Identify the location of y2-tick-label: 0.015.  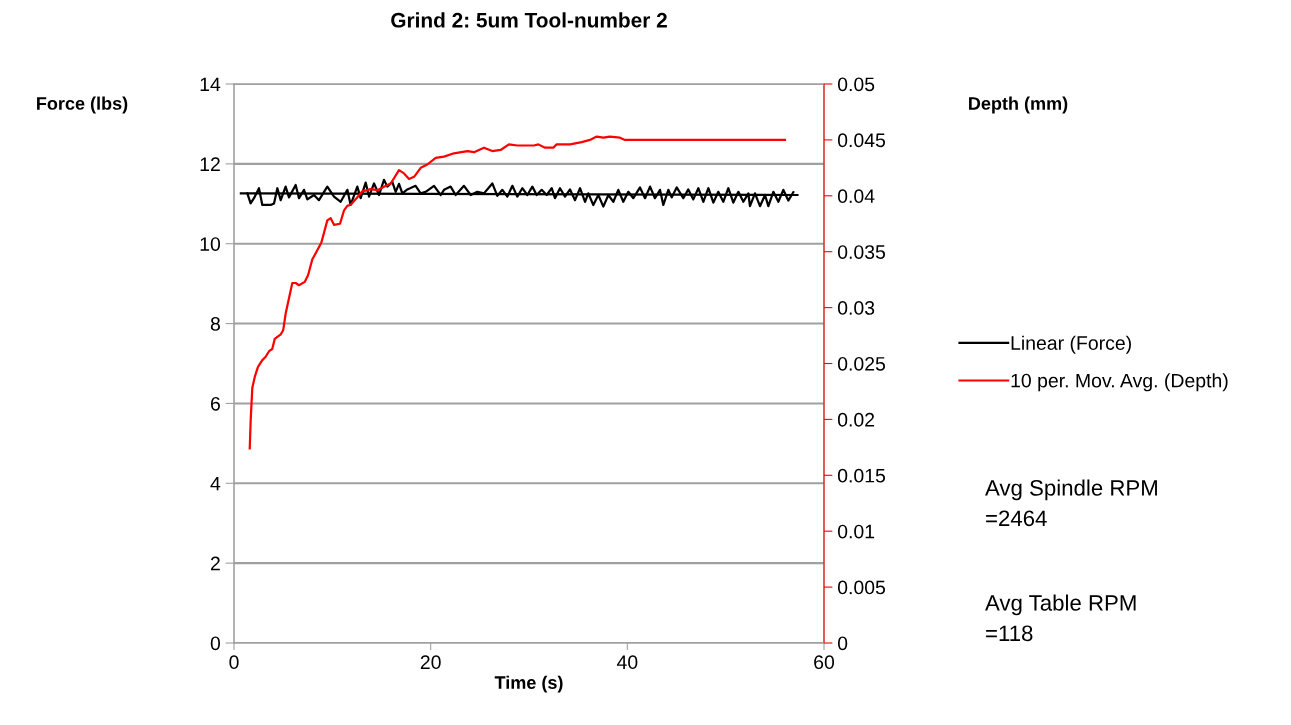
(861, 475).